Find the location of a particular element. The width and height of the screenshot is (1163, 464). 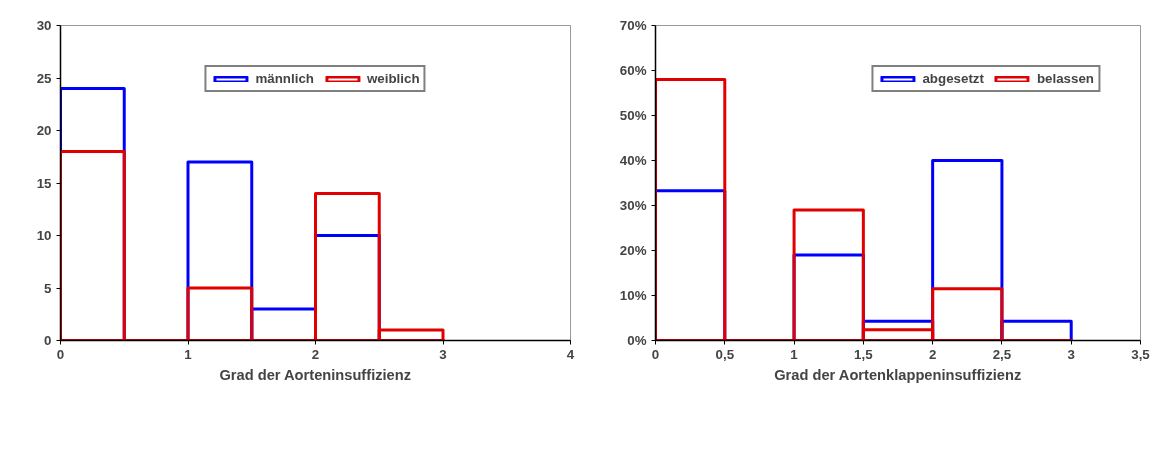

y-tick-label: 50% is located at coordinates (633, 115).